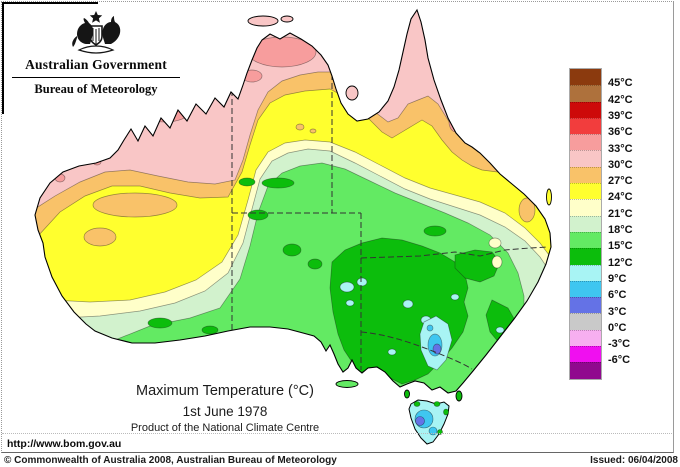 Image resolution: width=680 pixels, height=467 pixels. What do you see at coordinates (617, 311) in the screenshot?
I see `legend-label: 3°C` at bounding box center [617, 311].